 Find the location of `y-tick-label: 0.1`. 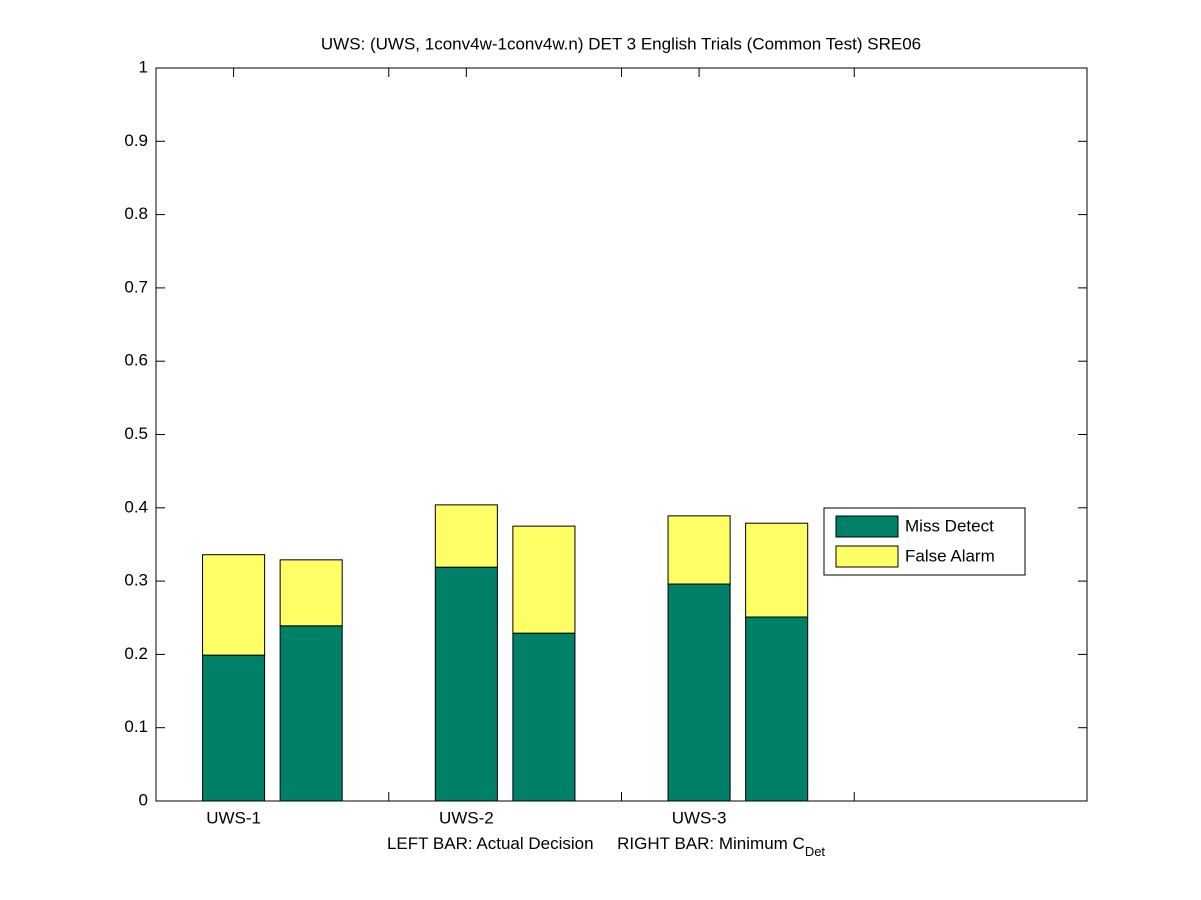

y-tick-label: 0.1 is located at coordinates (136, 726).